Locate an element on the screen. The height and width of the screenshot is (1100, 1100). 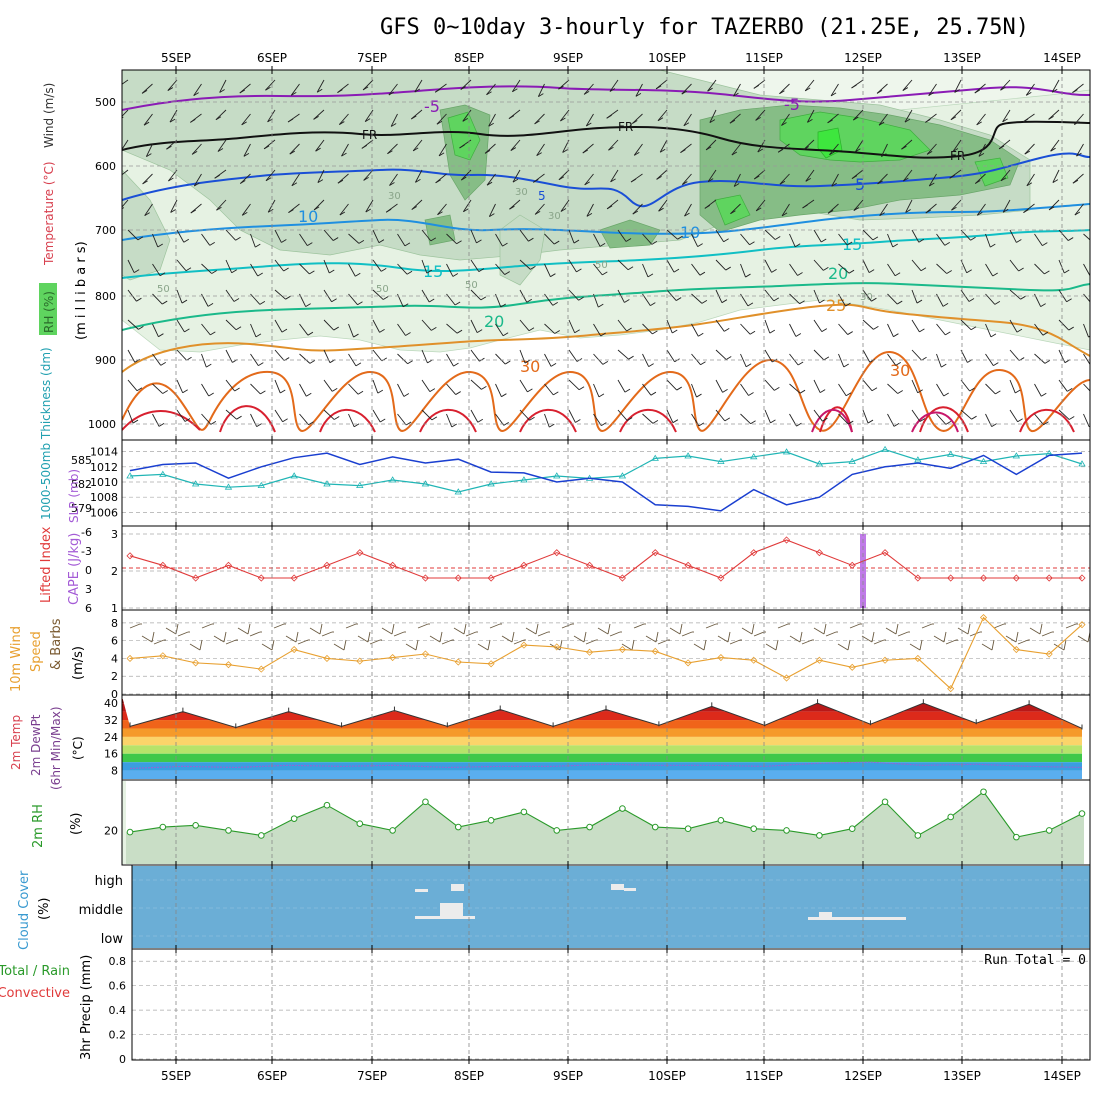
pressure-tick: 800 is located at coordinates (105, 296).